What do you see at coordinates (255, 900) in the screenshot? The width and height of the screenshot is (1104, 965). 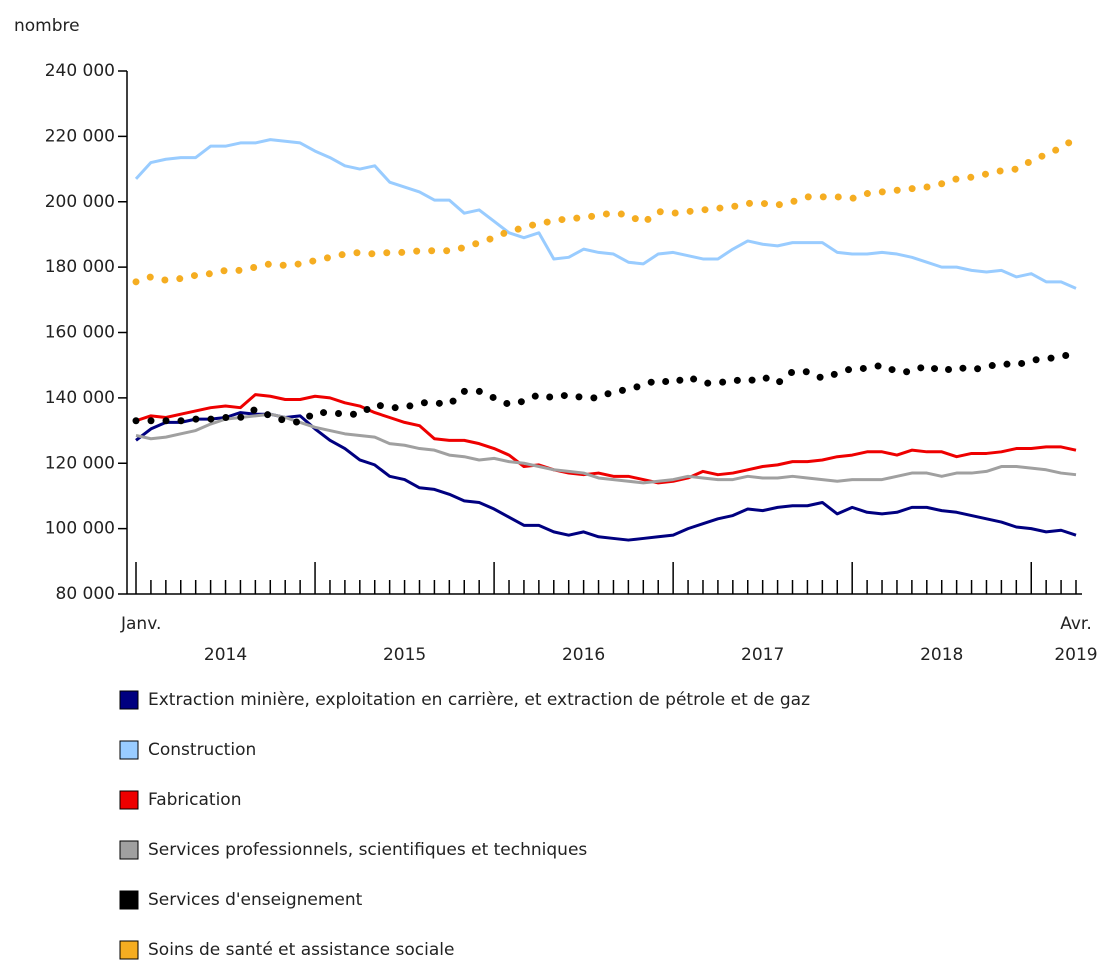 I see `legend-label: Services d'enseignement` at bounding box center [255, 900].